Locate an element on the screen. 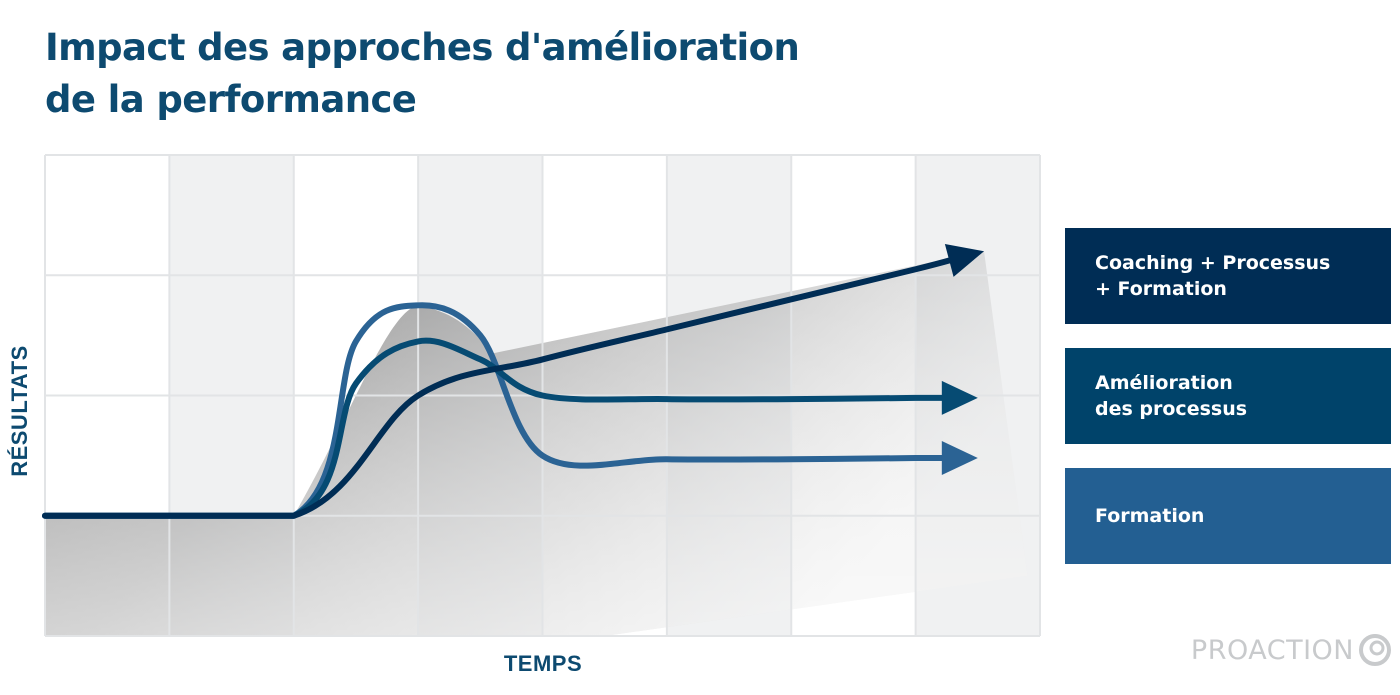  legend-label-amelioration: Amélioration des processus is located at coordinates (1171, 396).